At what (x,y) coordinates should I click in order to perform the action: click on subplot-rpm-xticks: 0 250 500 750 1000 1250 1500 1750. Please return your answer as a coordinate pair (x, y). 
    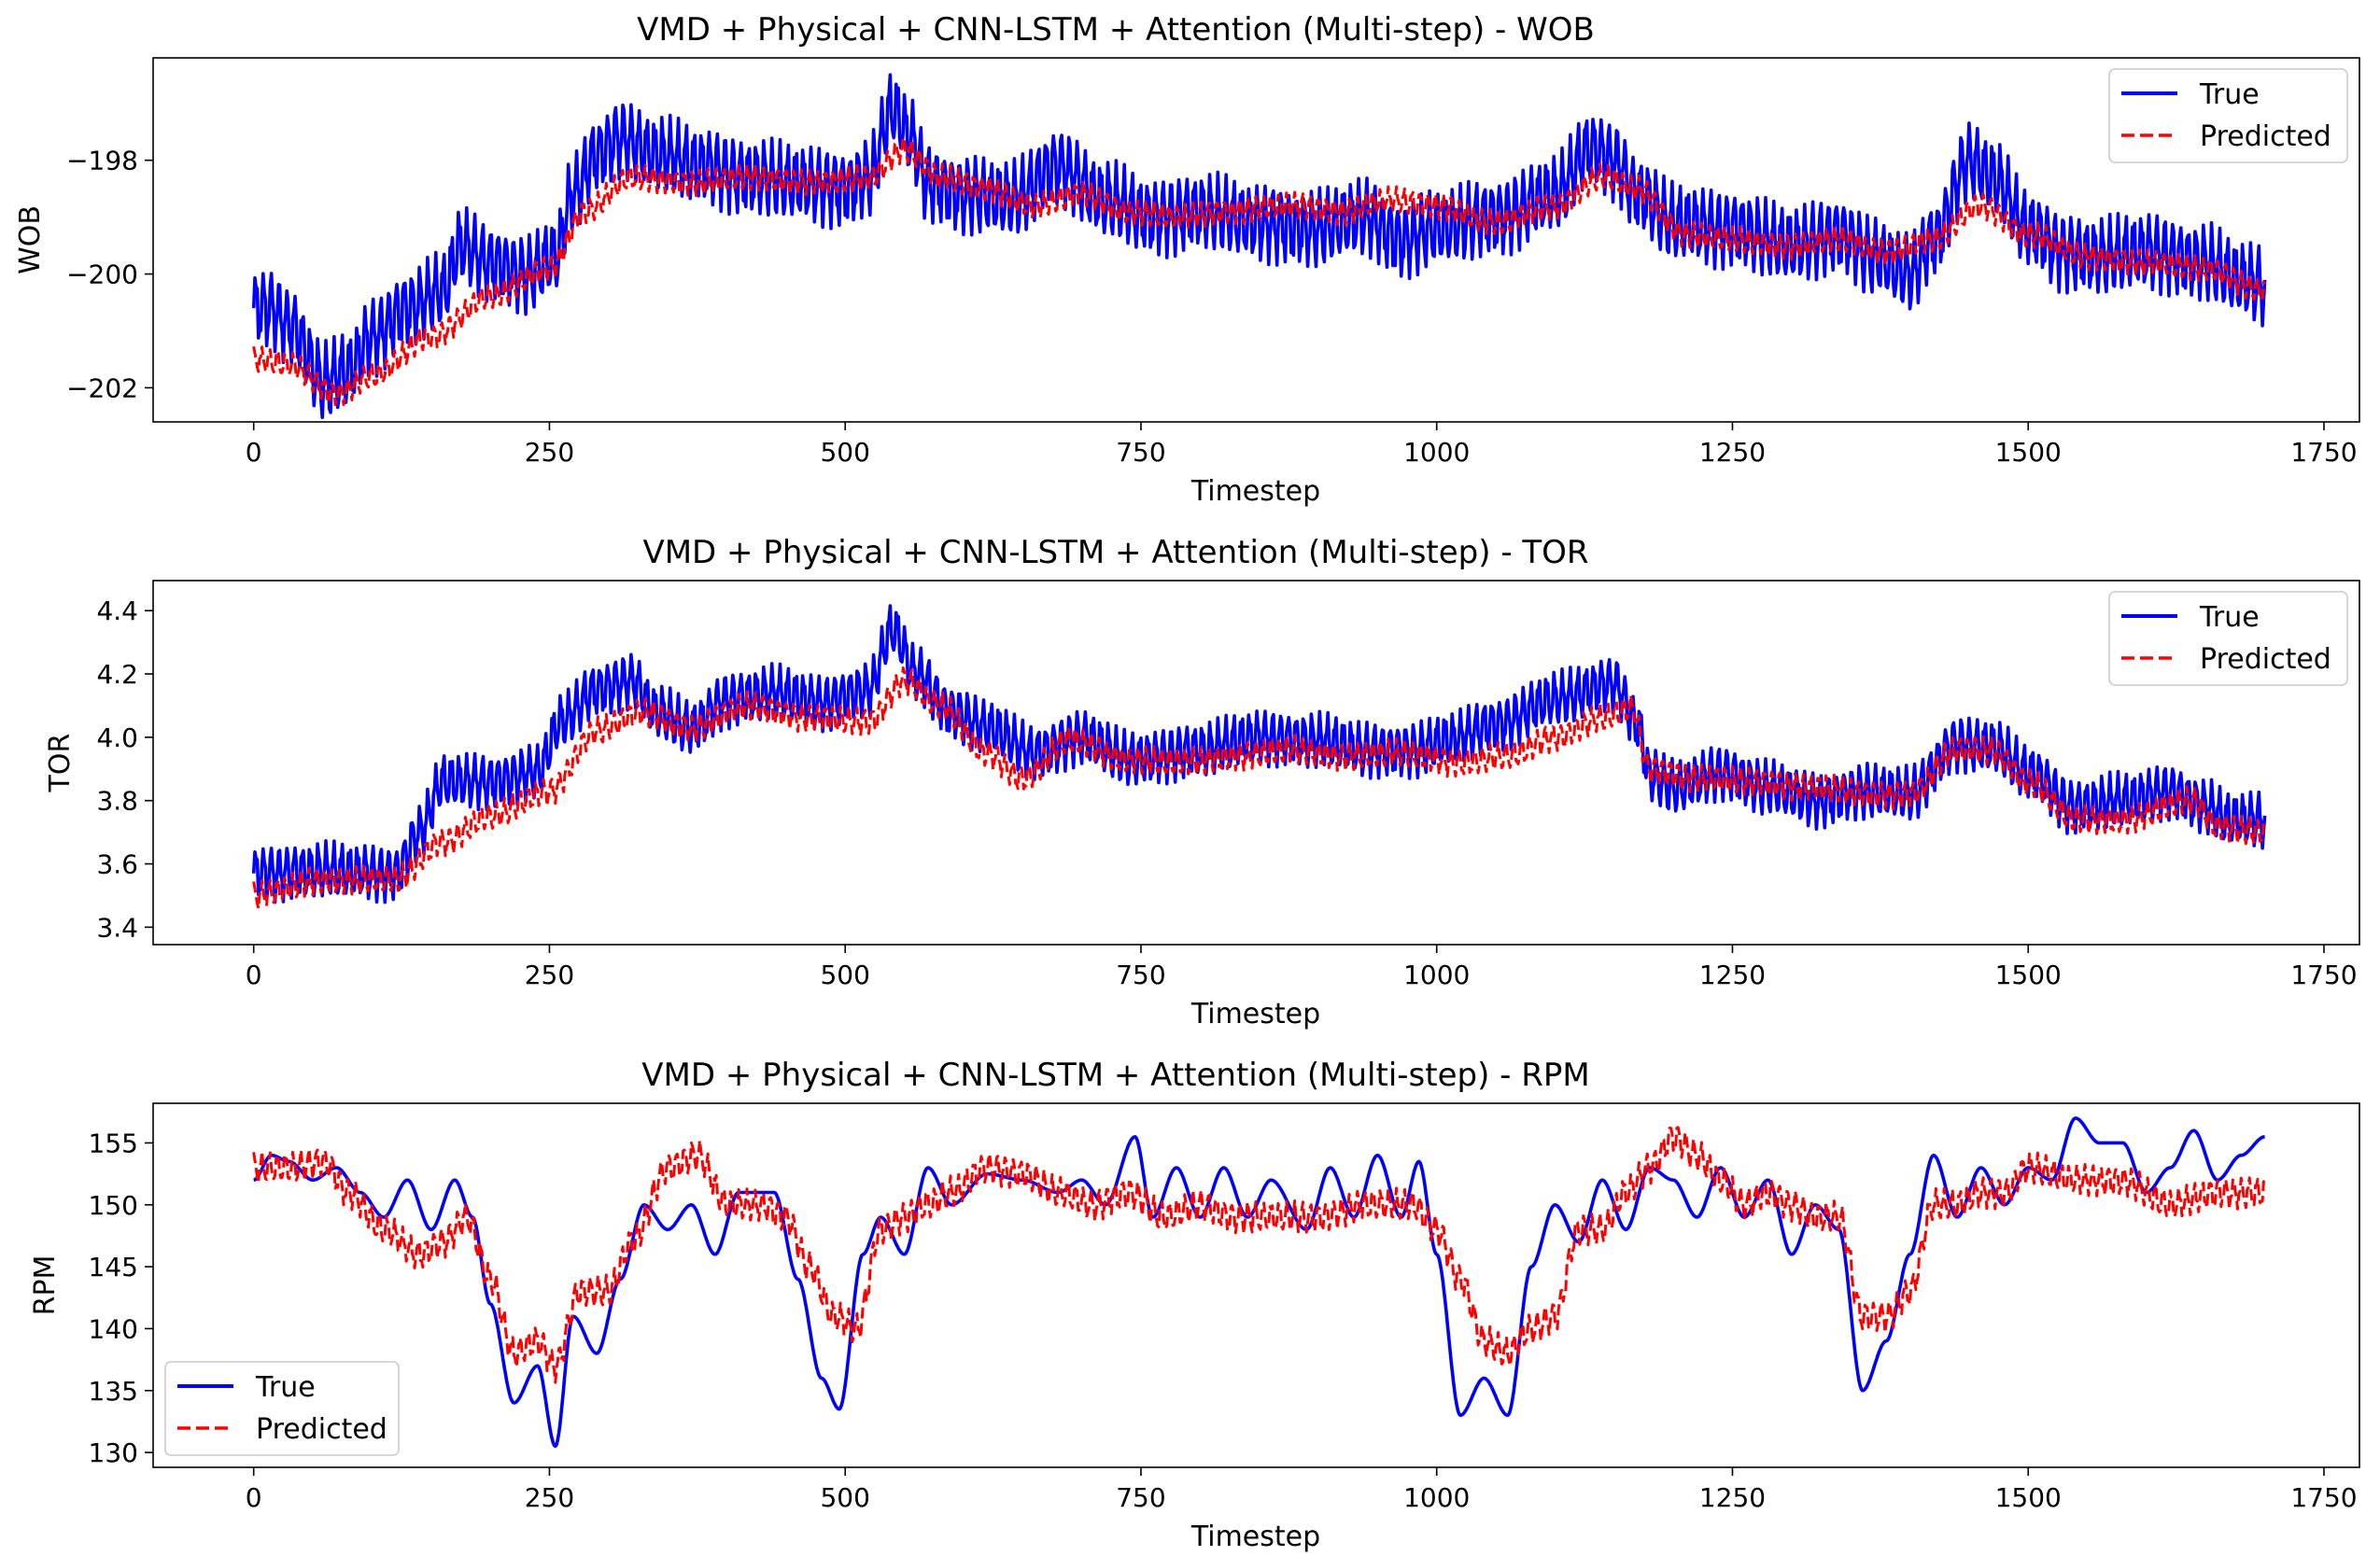
    Looking at the image, I should click on (1302, 1490).